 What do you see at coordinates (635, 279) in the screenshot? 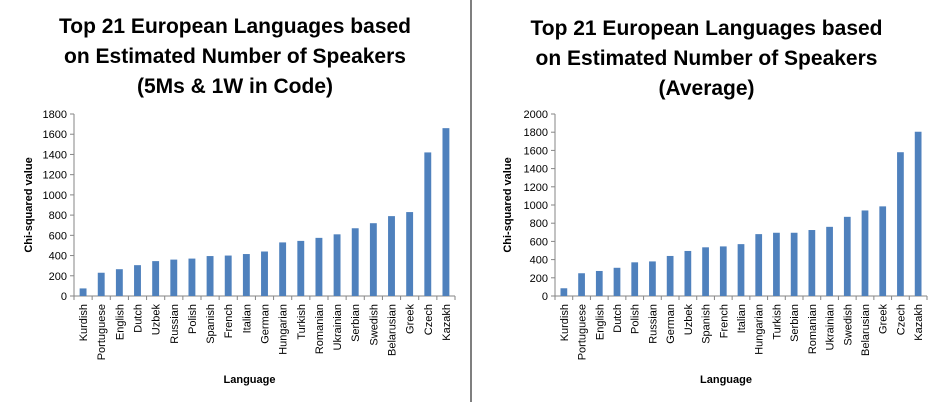
I see `bar-polish` at bounding box center [635, 279].